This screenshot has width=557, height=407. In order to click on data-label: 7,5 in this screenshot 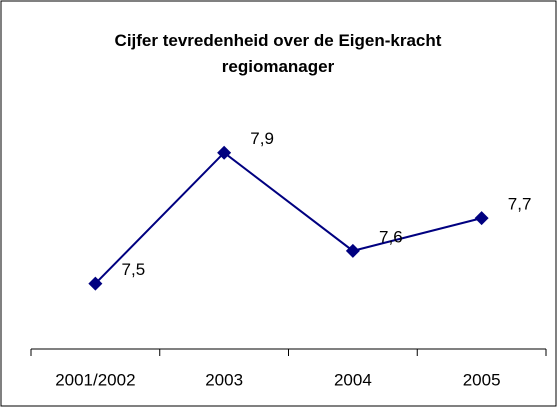, I will do `click(134, 269)`.